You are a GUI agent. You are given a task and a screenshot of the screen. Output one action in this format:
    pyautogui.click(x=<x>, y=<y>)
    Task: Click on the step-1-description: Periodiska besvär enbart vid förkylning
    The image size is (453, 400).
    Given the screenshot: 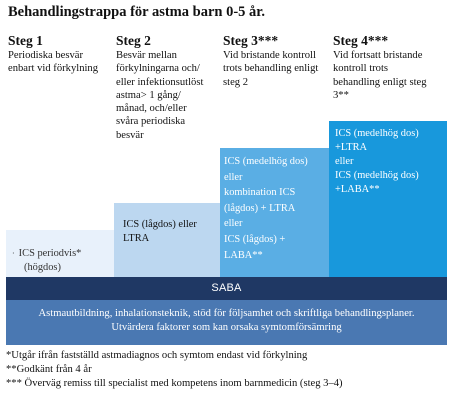 What is the action you would take?
    pyautogui.click(x=62, y=62)
    